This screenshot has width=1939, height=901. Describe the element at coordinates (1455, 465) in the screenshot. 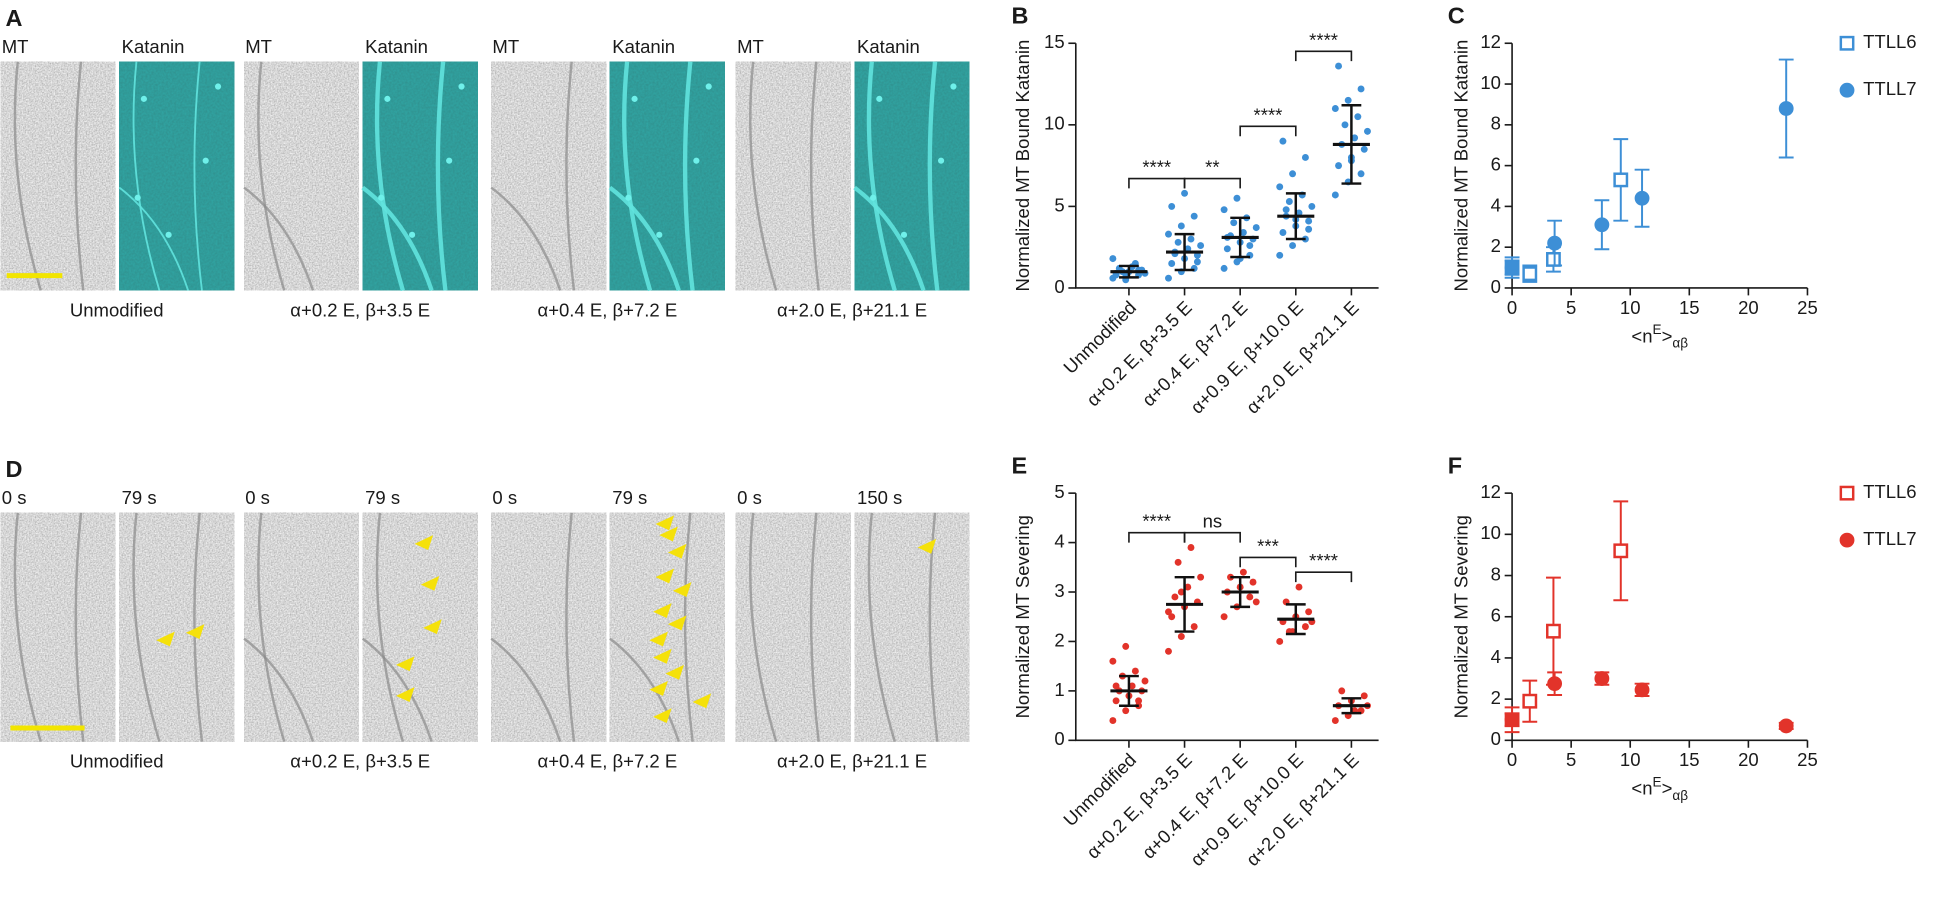

I see `panel-letter: F` at that location.